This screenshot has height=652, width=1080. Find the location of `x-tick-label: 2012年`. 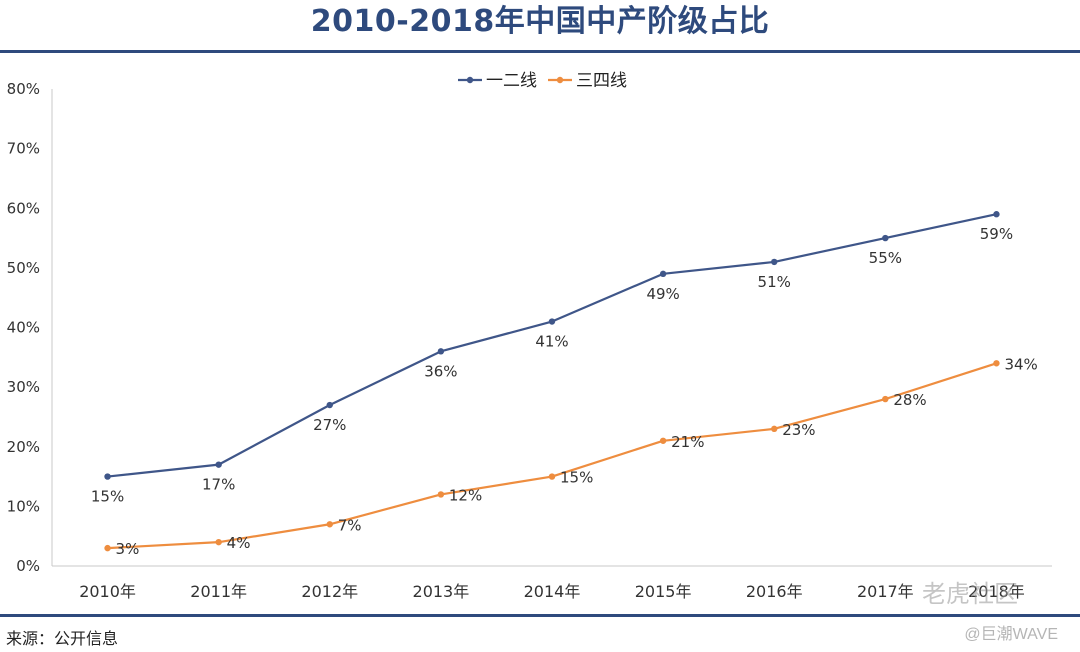

x-tick-label: 2012年 is located at coordinates (329, 591).